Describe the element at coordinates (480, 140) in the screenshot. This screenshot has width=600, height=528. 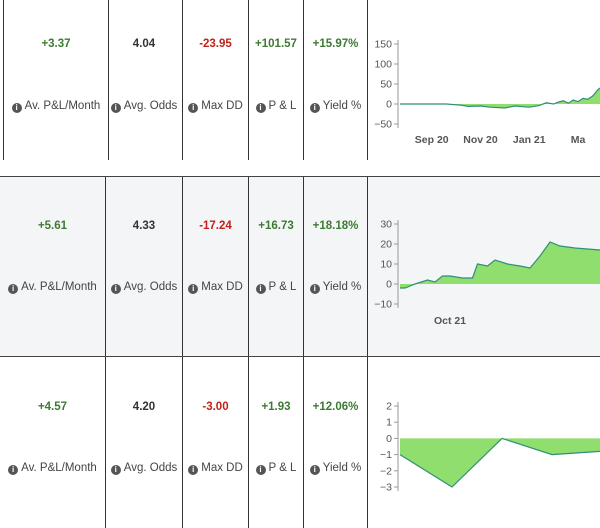
I see `x-tick-label: Nov 20` at that location.